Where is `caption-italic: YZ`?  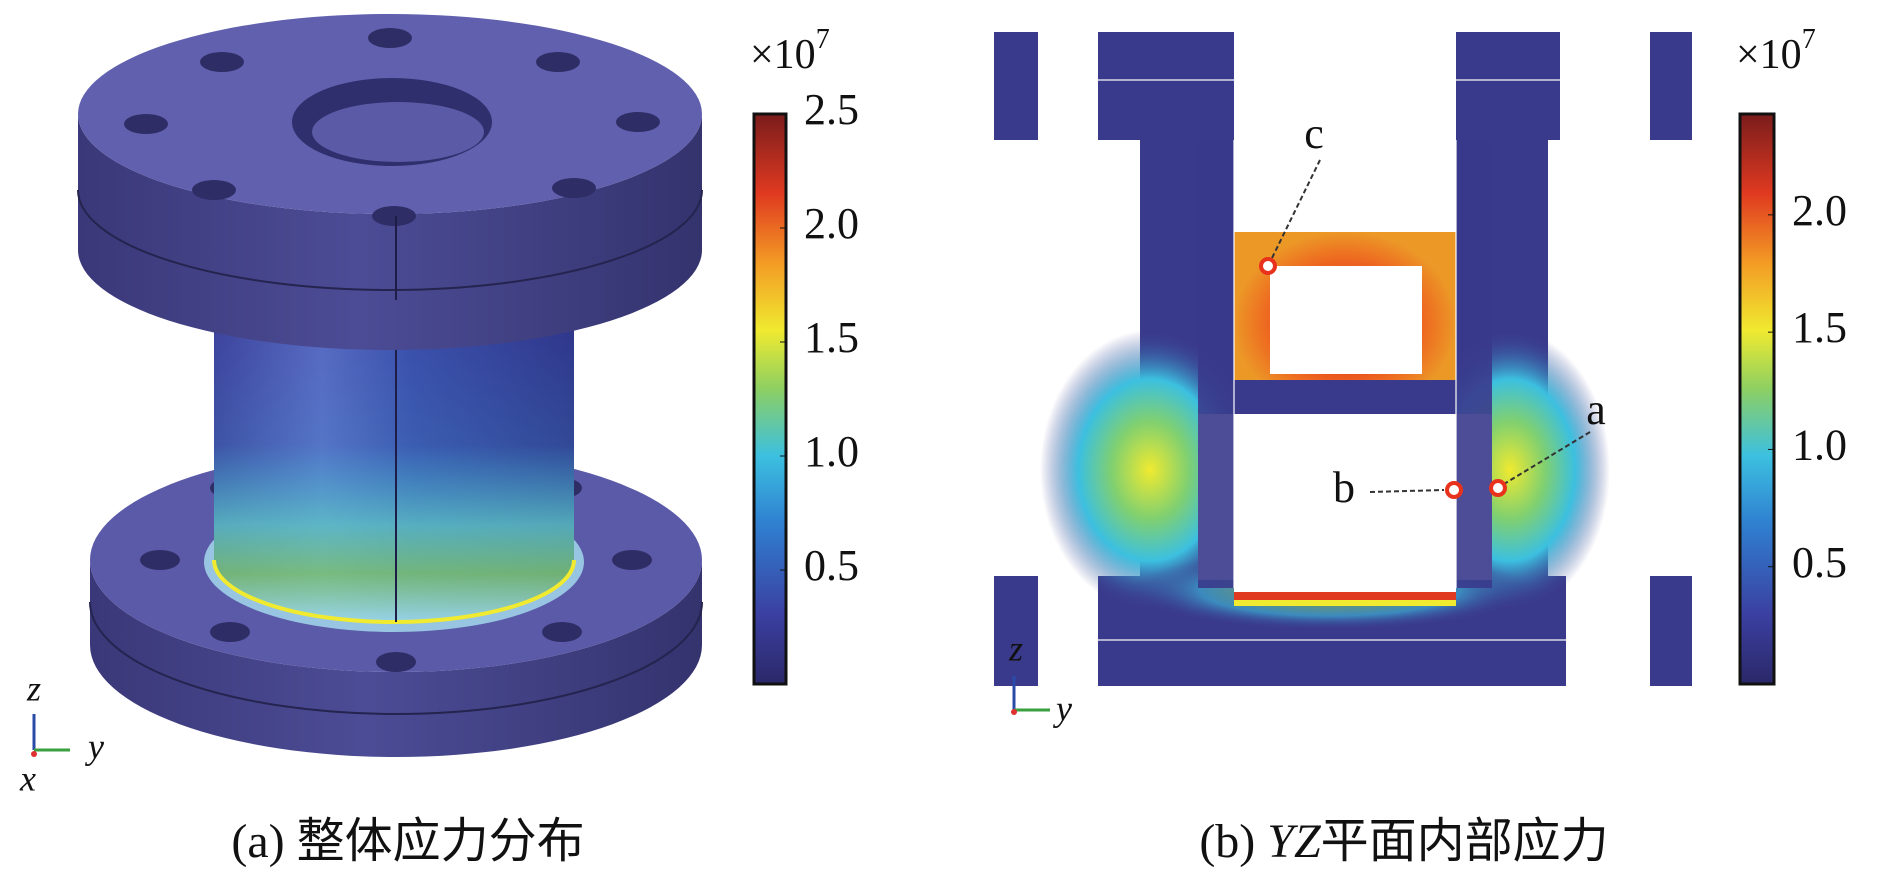 caption-italic: YZ is located at coordinates (1294, 841).